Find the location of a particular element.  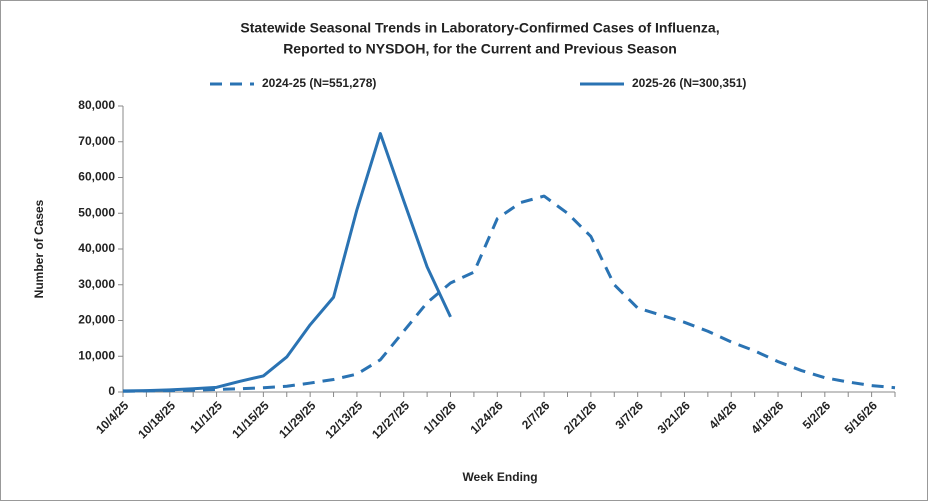

y-tick-label: 20,000 is located at coordinates (96, 320).